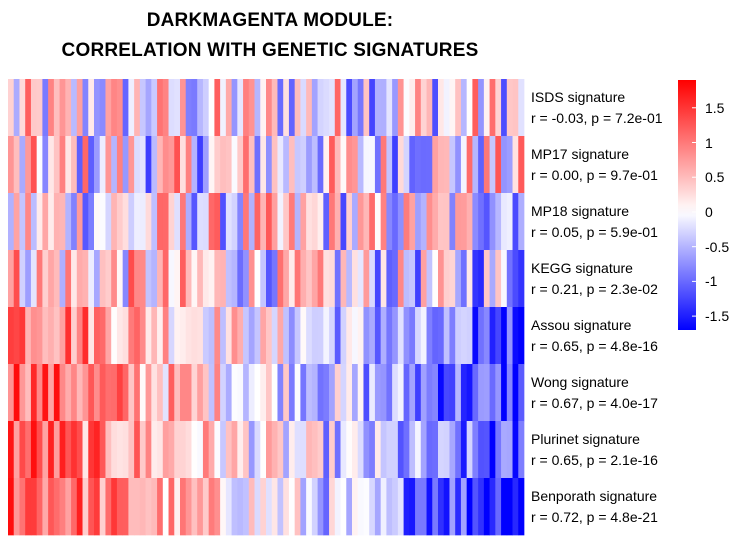 The width and height of the screenshot is (738, 545). I want to click on chart-title-line-2: CORRELATION WITH GENETIC SIGNATURES, so click(270, 50).